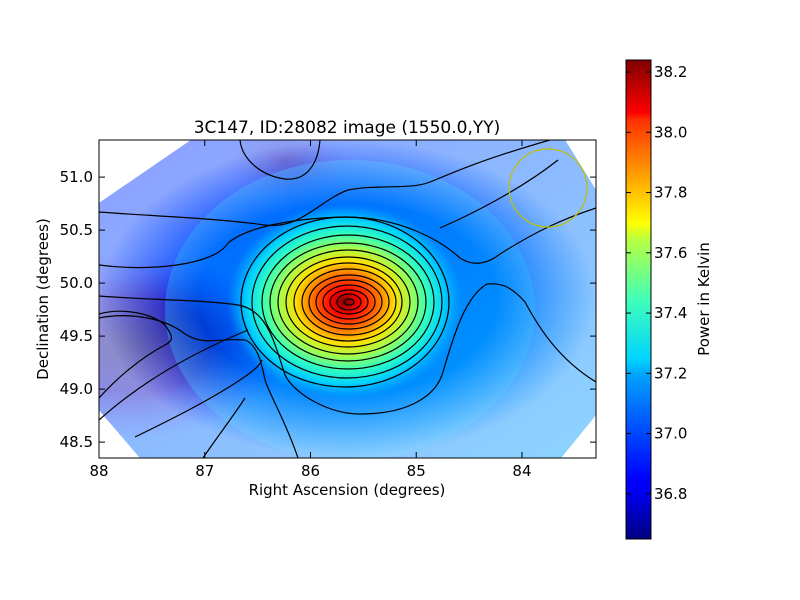 Image resolution: width=800 pixels, height=600 pixels. I want to click on y-tick-label: 50.5, so click(76, 230).